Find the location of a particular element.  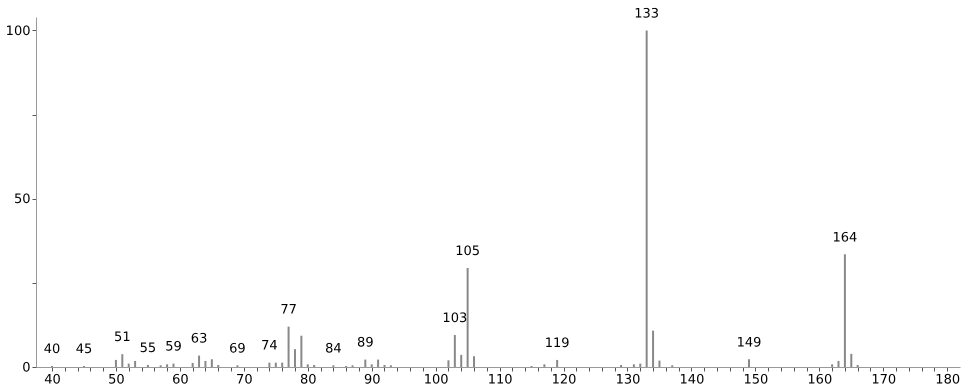

annotation: 77 is located at coordinates (288, 310).